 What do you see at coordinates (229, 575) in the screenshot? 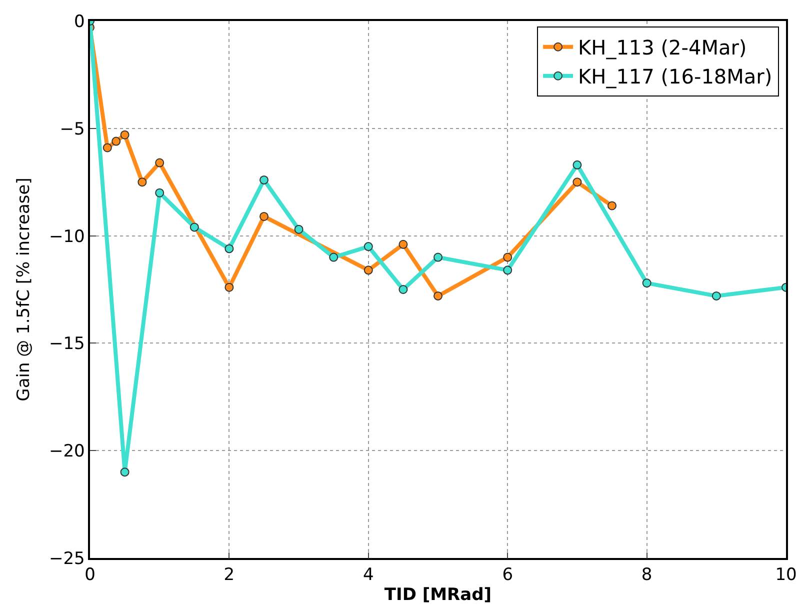
I see `x-tick-label: 2` at bounding box center [229, 575].